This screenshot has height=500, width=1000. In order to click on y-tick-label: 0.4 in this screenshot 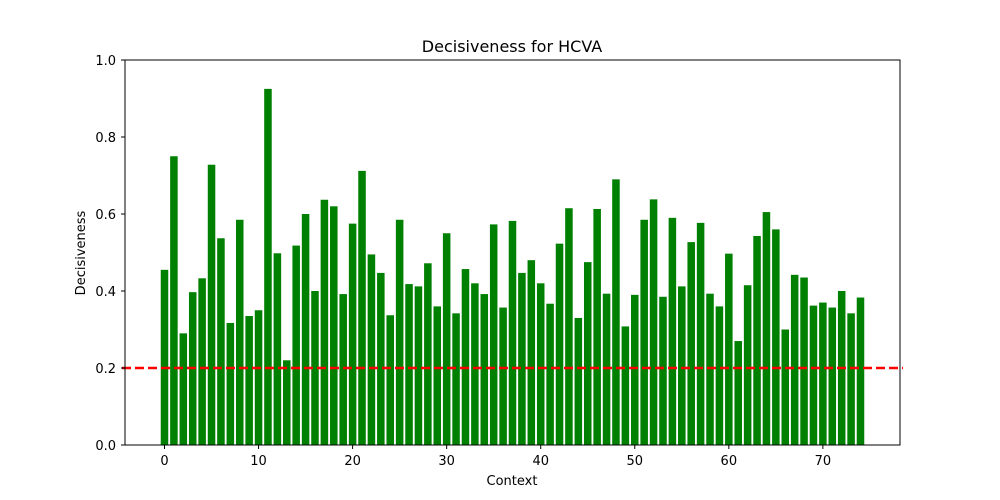, I will do `click(105, 292)`.